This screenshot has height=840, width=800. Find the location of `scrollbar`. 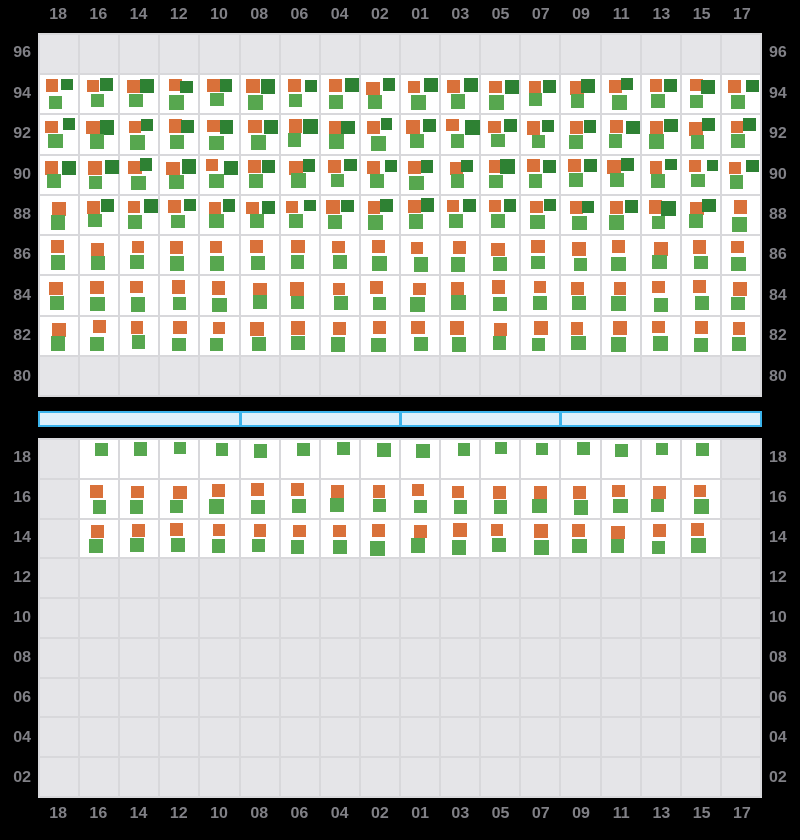

scrollbar is located at coordinates (400, 419).